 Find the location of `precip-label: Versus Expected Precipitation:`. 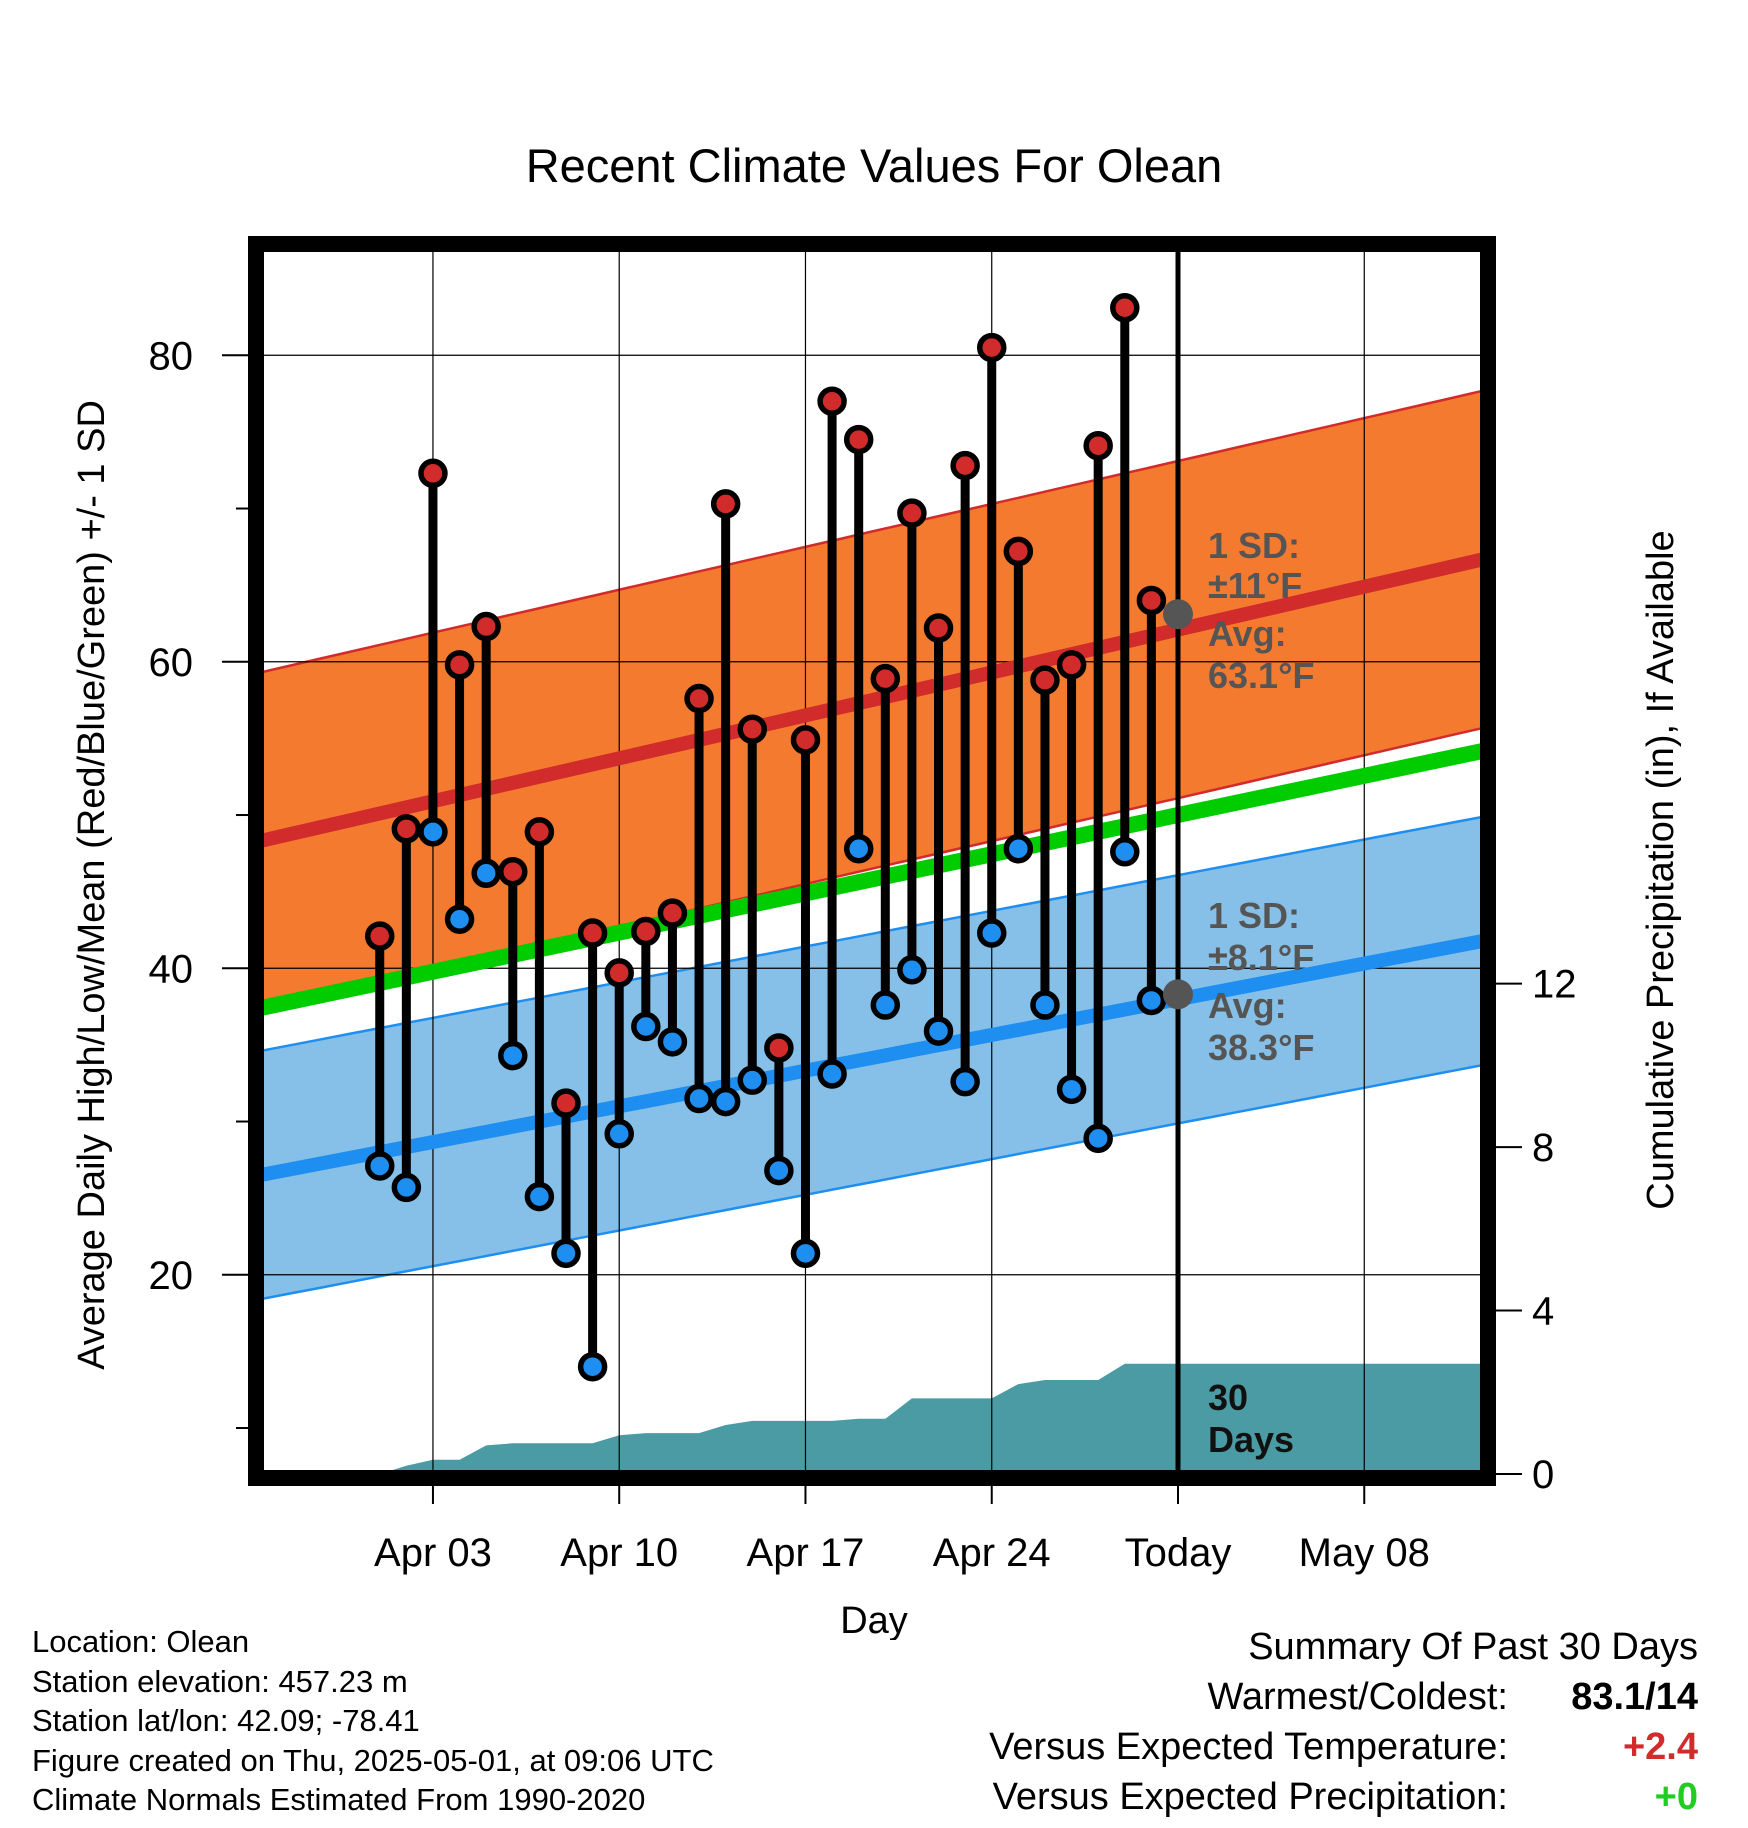

precip-label: Versus Expected Precipitation: is located at coordinates (1250, 1797).